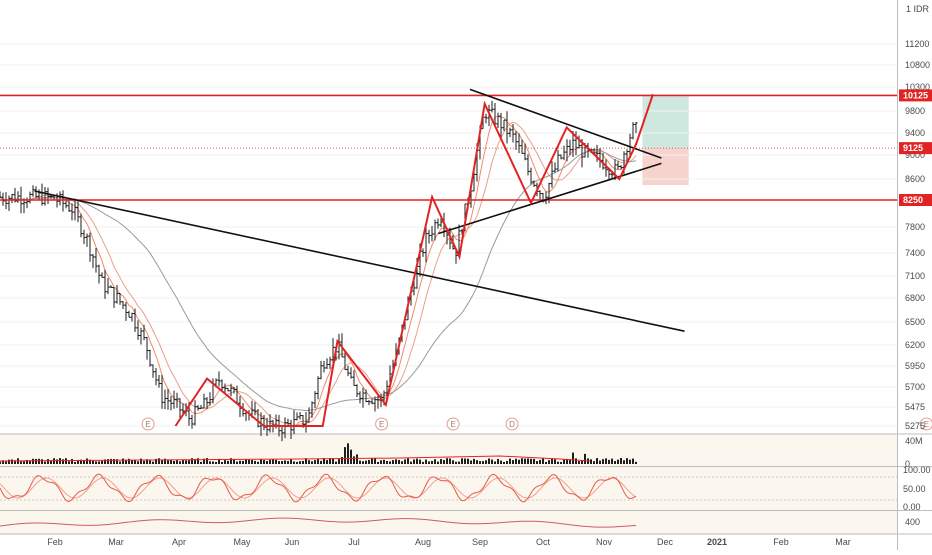 The image size is (932, 555). I want to click on y-tick-label: 5275, so click(915, 426).